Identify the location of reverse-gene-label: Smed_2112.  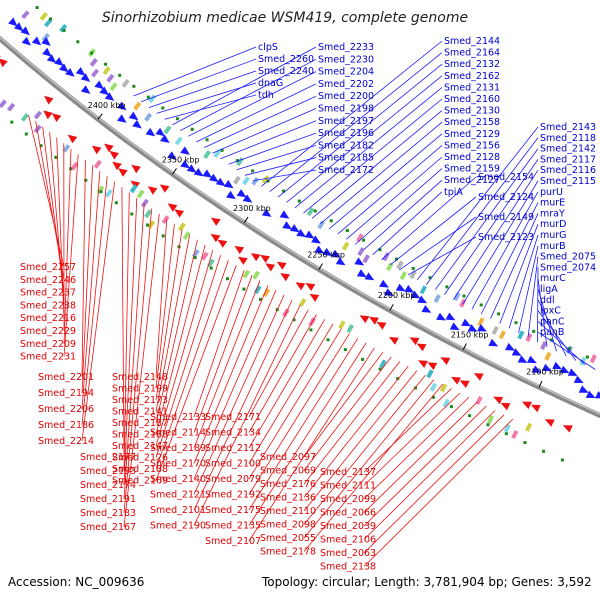
(233, 448).